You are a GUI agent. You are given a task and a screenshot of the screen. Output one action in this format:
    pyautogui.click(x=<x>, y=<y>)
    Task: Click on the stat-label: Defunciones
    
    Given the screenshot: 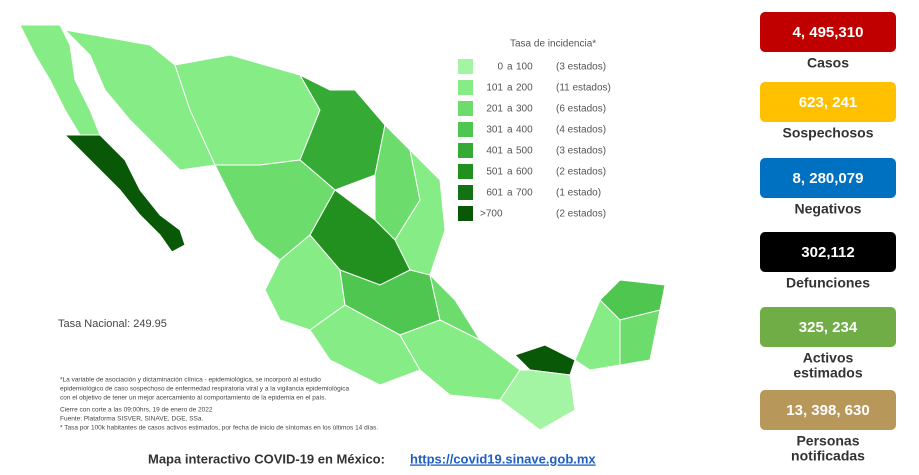 What is the action you would take?
    pyautogui.click(x=828, y=283)
    